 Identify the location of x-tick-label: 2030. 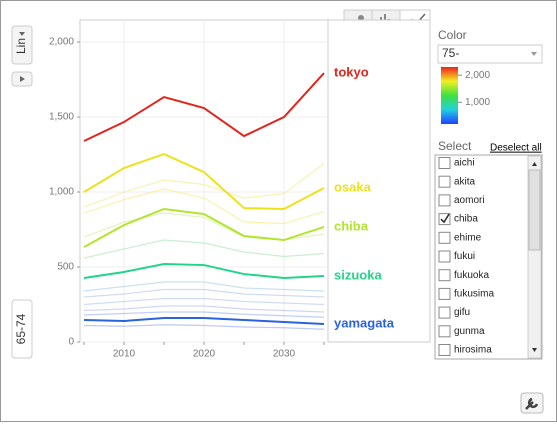
(284, 354).